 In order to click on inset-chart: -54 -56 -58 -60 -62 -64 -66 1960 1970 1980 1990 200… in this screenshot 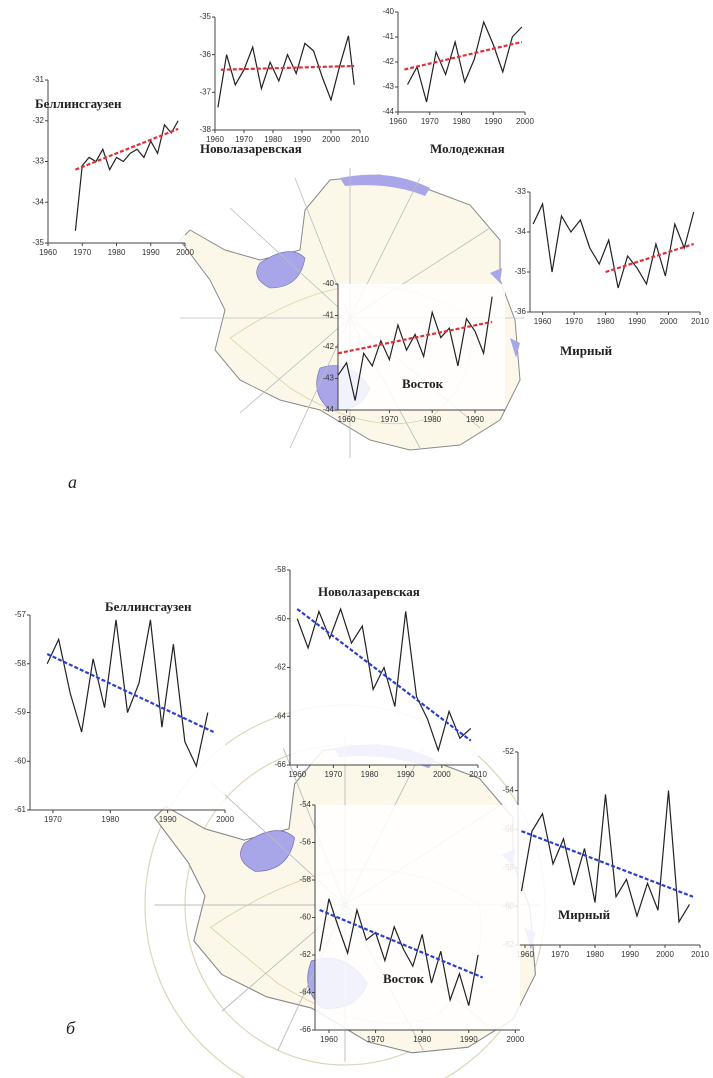, I will do `click(411, 922)`.